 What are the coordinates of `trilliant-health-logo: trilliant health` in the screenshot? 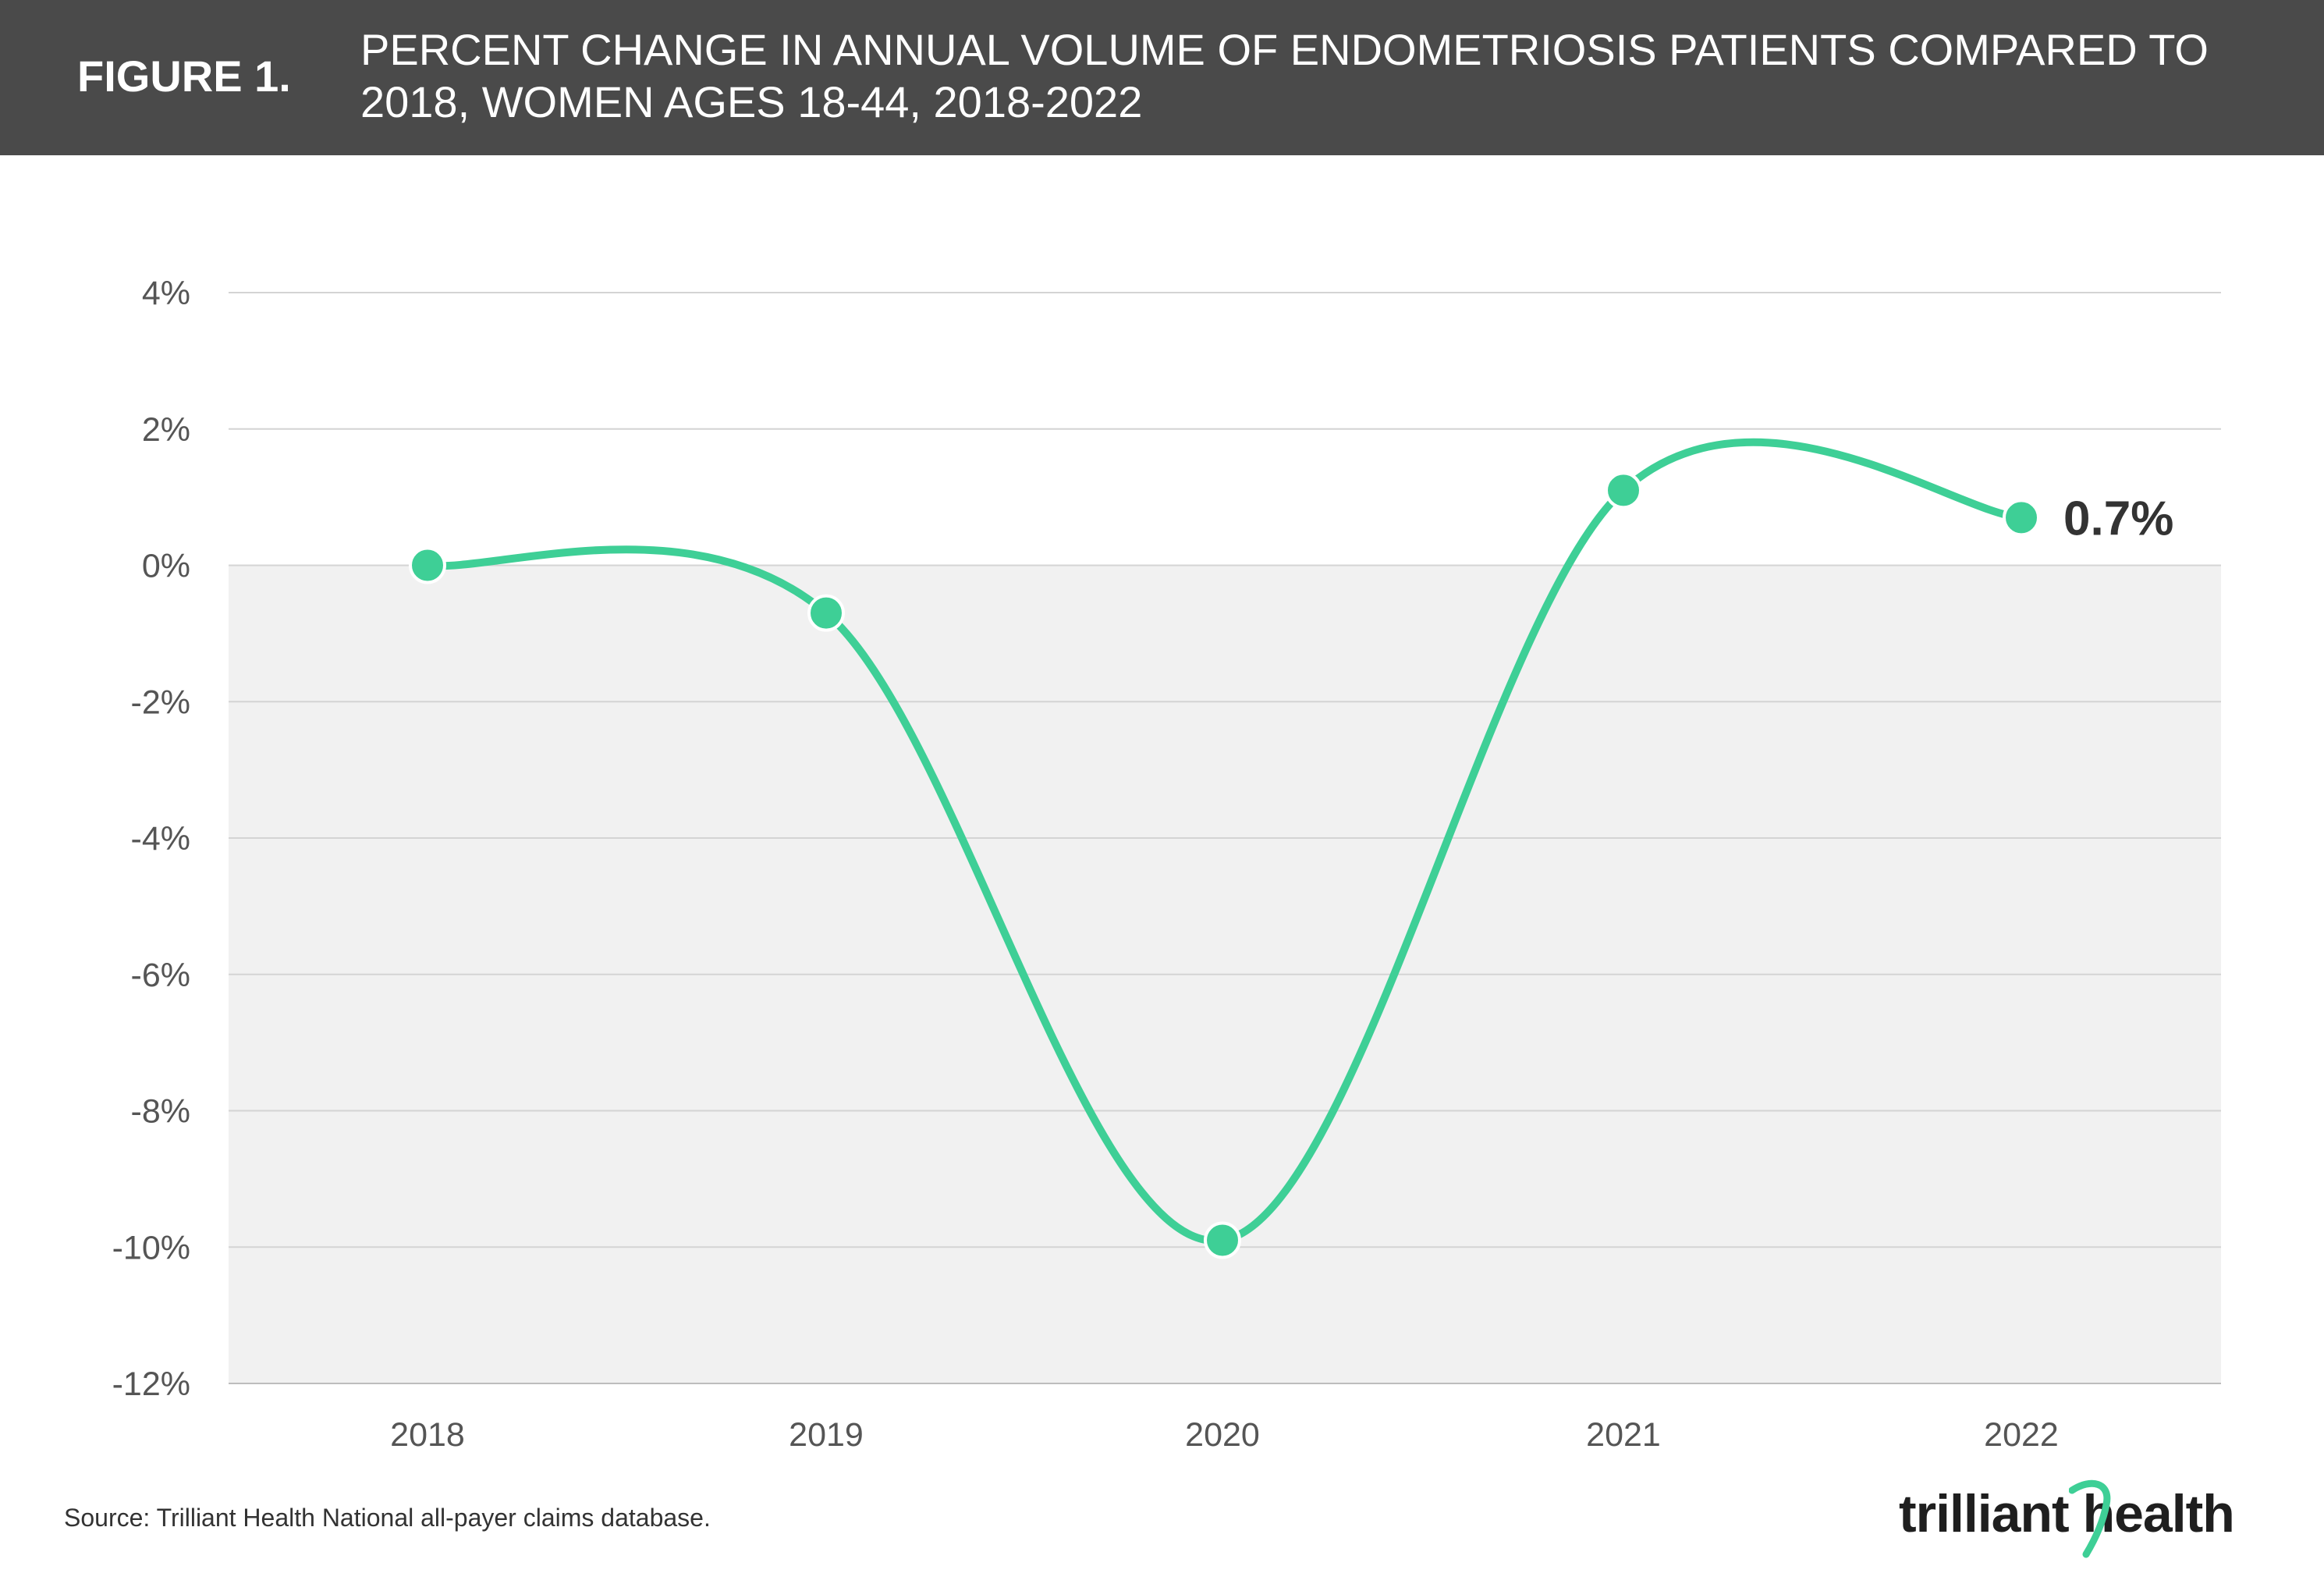 It's located at (2067, 1514).